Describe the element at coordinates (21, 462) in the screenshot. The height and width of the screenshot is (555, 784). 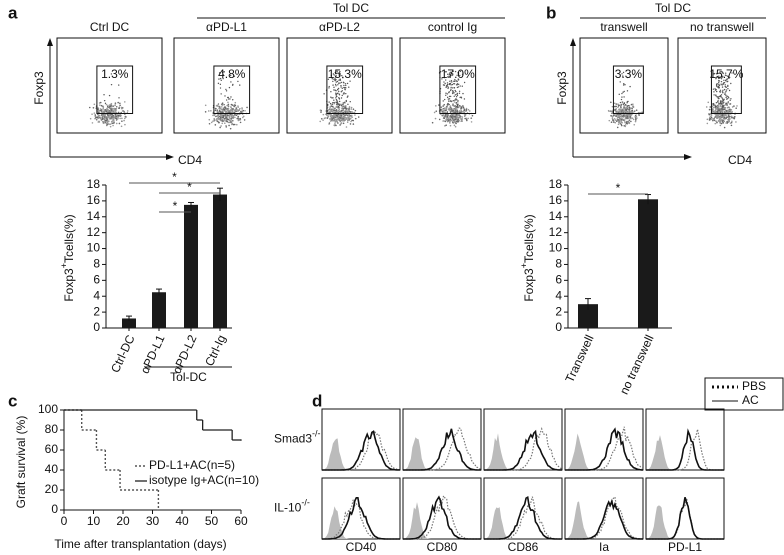
I see `y-axis-label: Graft survival (%)` at that location.